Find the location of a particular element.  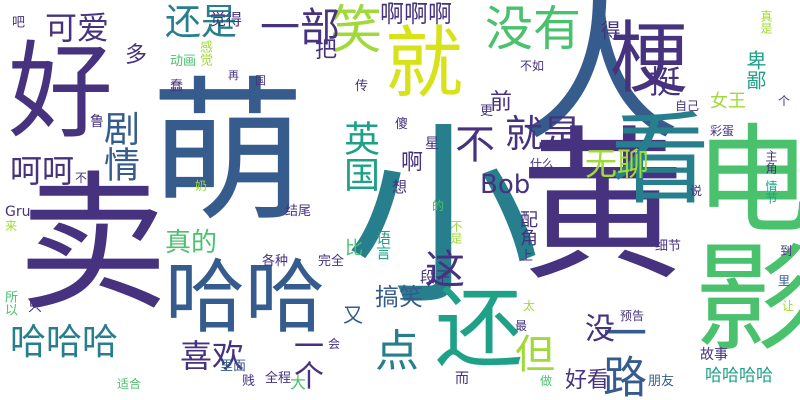

word-81: 上 is located at coordinates (527, 256).